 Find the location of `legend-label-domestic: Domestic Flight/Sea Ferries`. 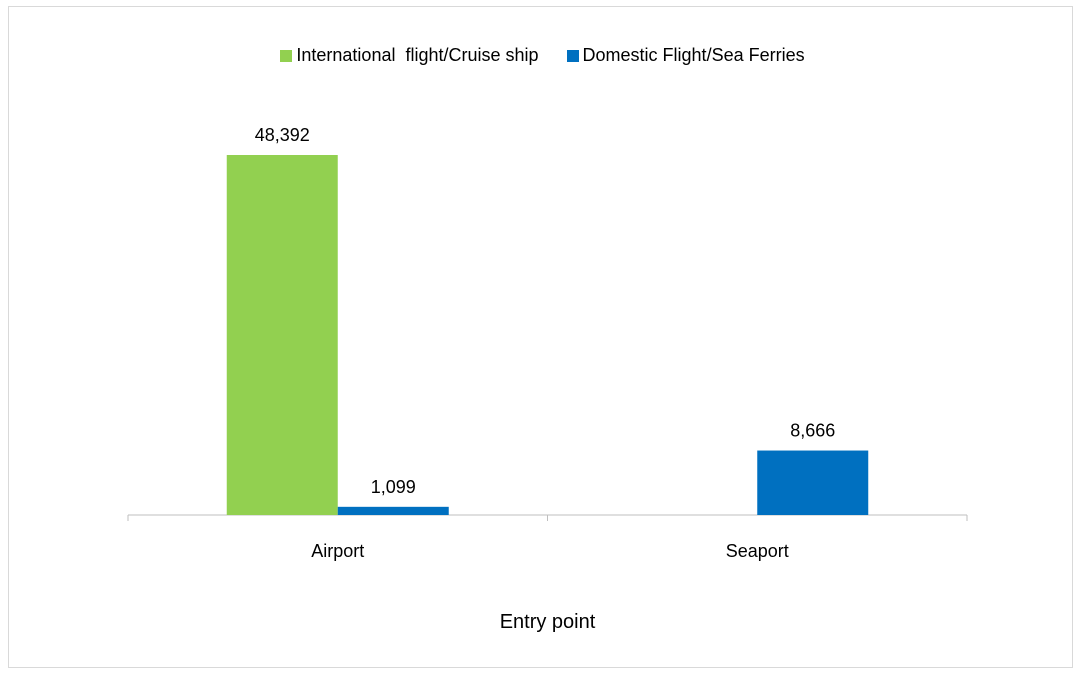

legend-label-domestic: Domestic Flight/Sea Ferries is located at coordinates (693, 55).